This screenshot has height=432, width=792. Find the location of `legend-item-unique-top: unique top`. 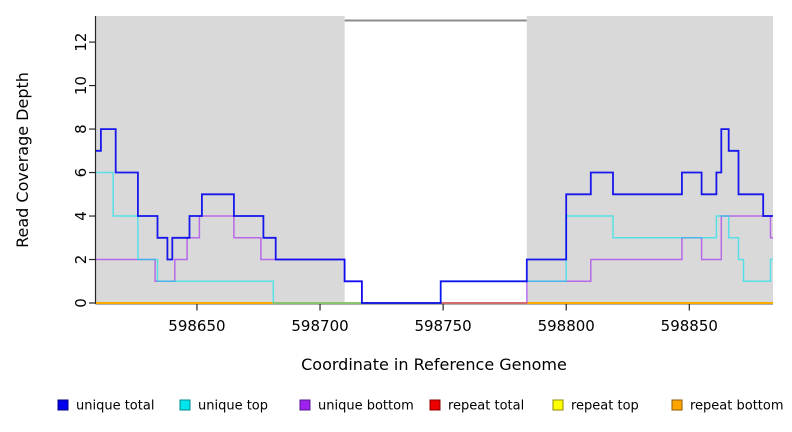

legend-item-unique-top: unique top is located at coordinates (223, 406).